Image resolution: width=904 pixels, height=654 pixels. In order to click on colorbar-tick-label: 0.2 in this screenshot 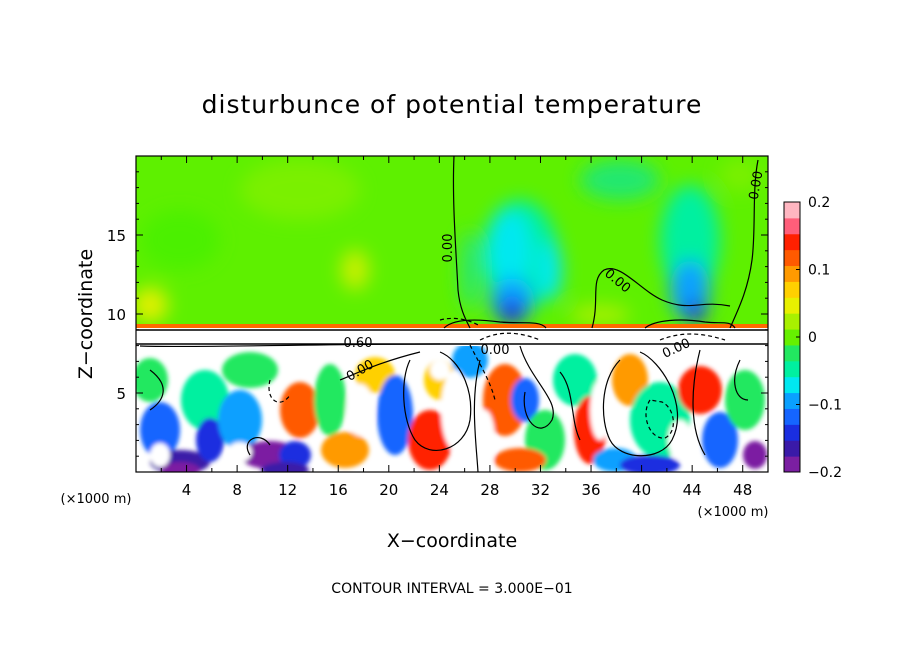, I will do `click(819, 203)`.